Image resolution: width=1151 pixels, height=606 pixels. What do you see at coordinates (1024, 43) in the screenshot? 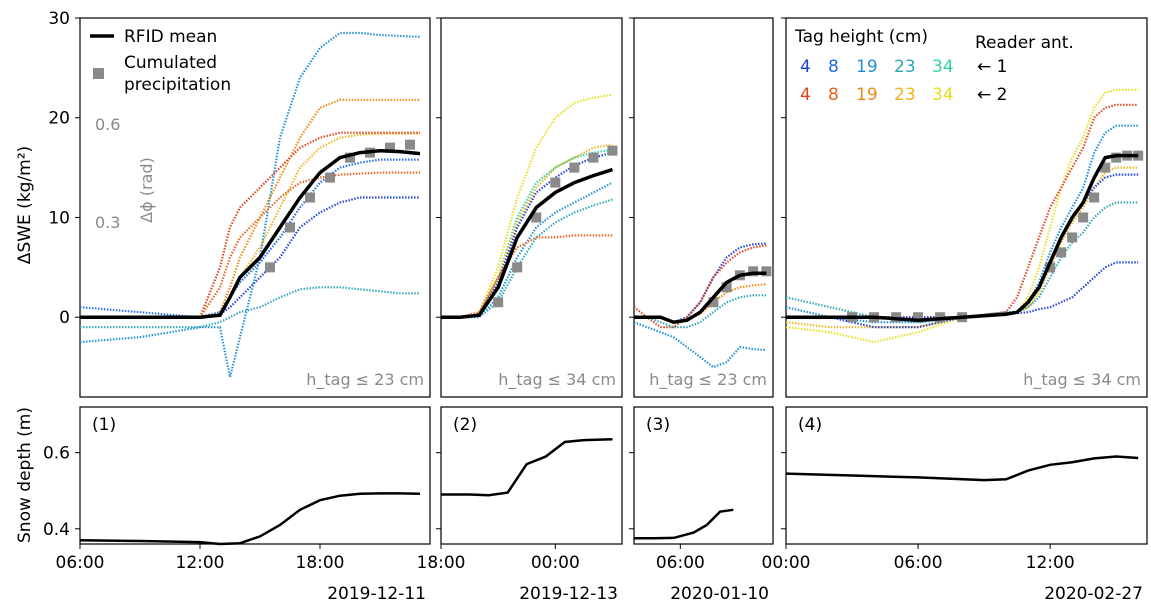
I see `legend-reader-title: Reader ant.` at bounding box center [1024, 43].